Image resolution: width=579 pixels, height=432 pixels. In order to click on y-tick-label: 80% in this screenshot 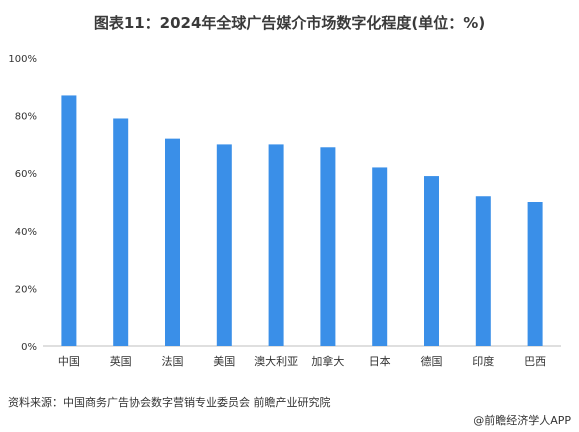, I will do `click(26, 117)`.